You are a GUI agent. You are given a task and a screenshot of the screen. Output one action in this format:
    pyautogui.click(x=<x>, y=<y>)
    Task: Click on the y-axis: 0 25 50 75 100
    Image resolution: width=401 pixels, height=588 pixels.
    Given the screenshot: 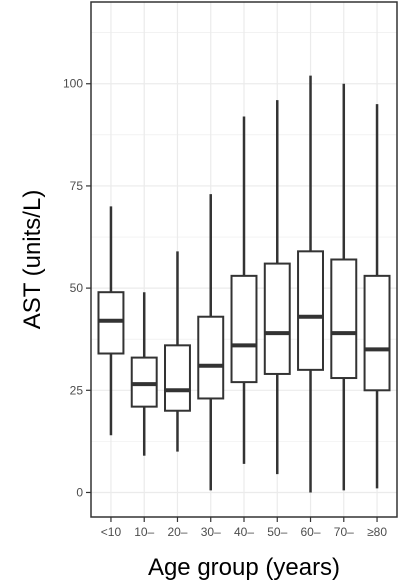 What is the action you would take?
    pyautogui.click(x=77, y=288)
    